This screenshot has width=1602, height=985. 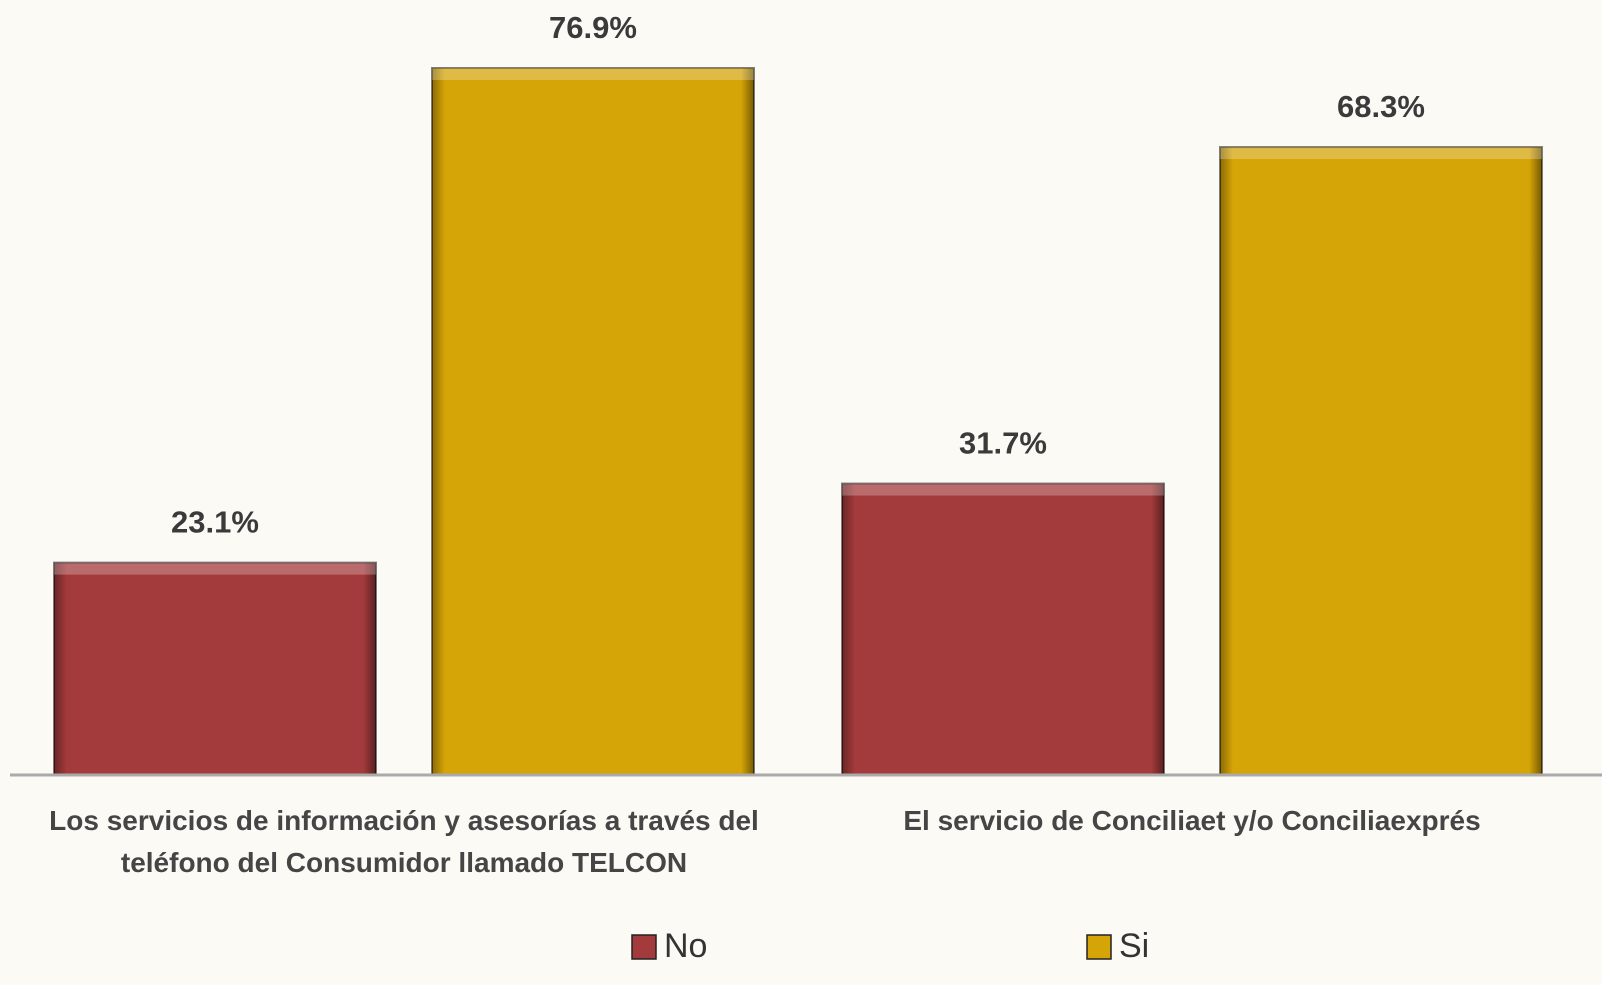 What do you see at coordinates (685, 946) in the screenshot?
I see `legend-label: No` at bounding box center [685, 946].